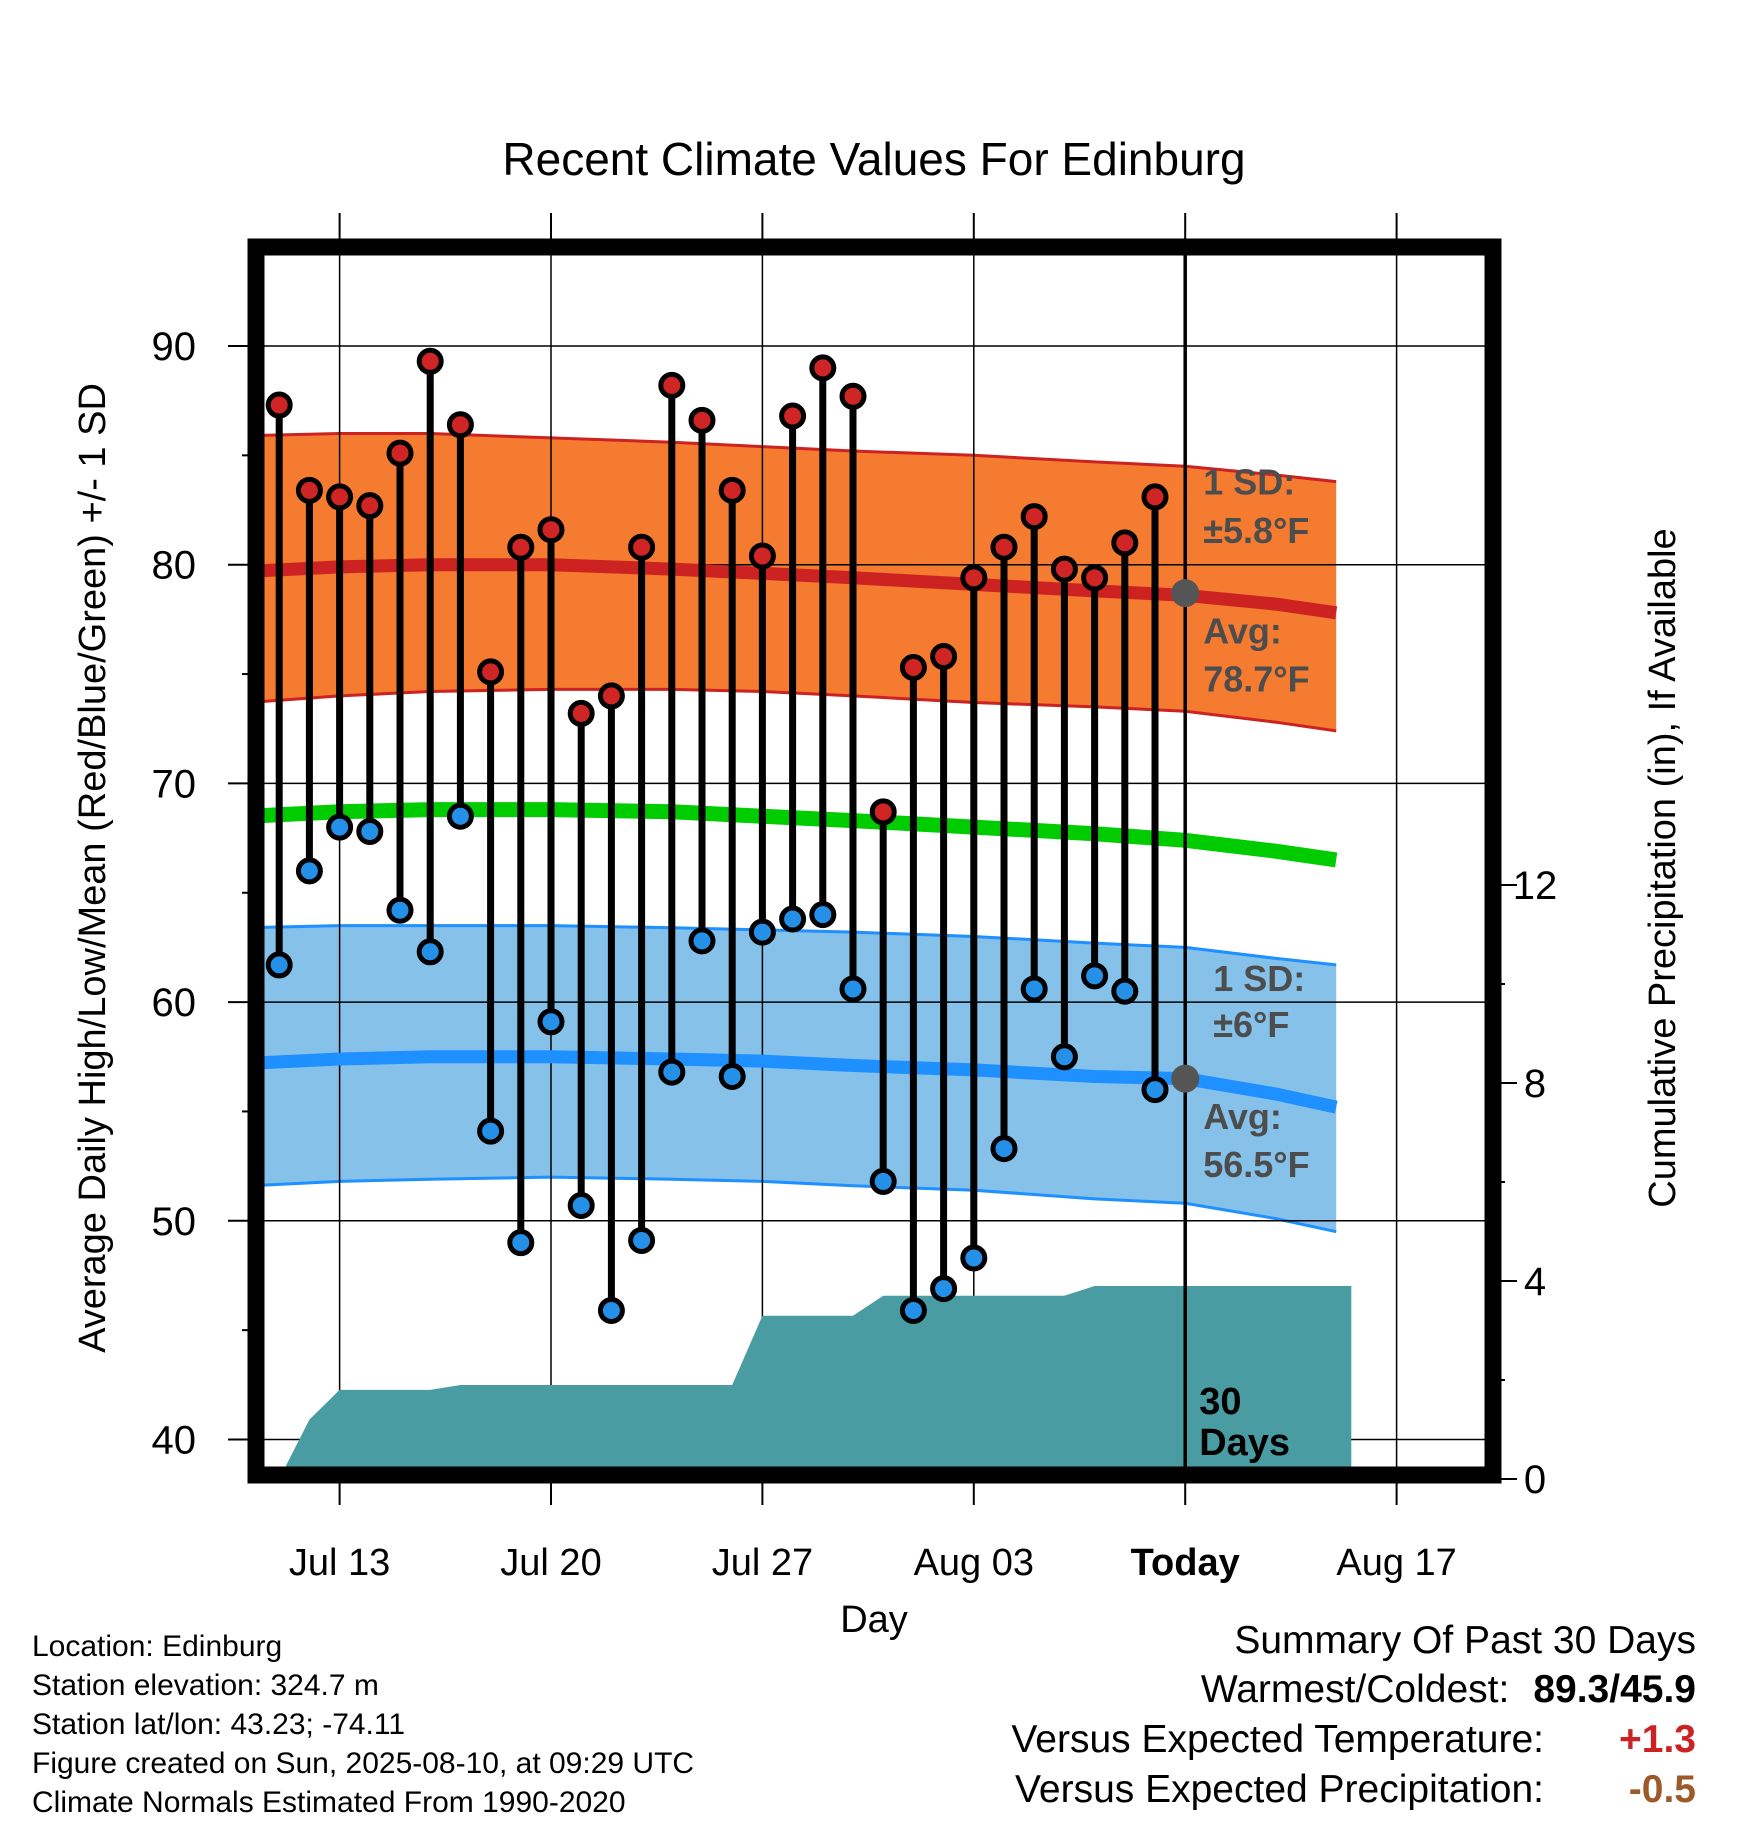  Describe the element at coordinates (550, 1563) in the screenshot. I see `x-tick-label: Jul 20` at that location.